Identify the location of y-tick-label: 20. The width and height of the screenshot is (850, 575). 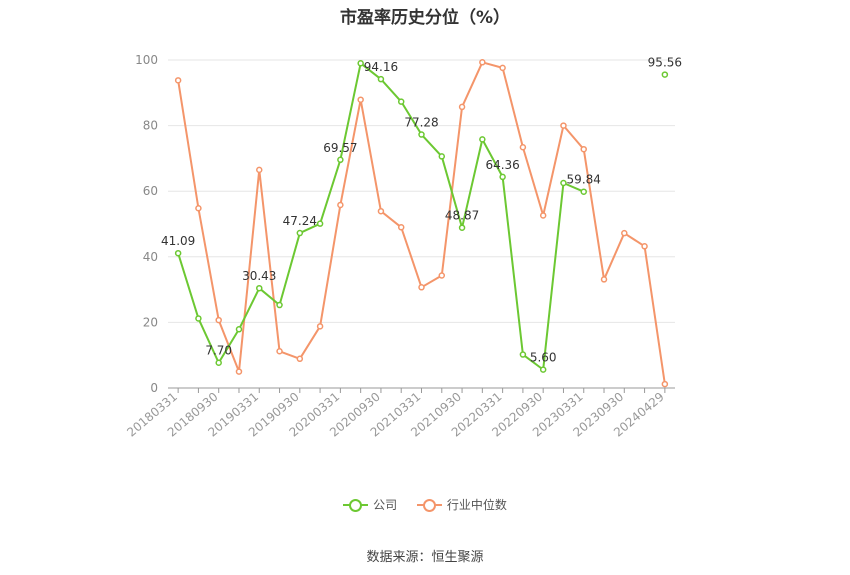
(150, 322).